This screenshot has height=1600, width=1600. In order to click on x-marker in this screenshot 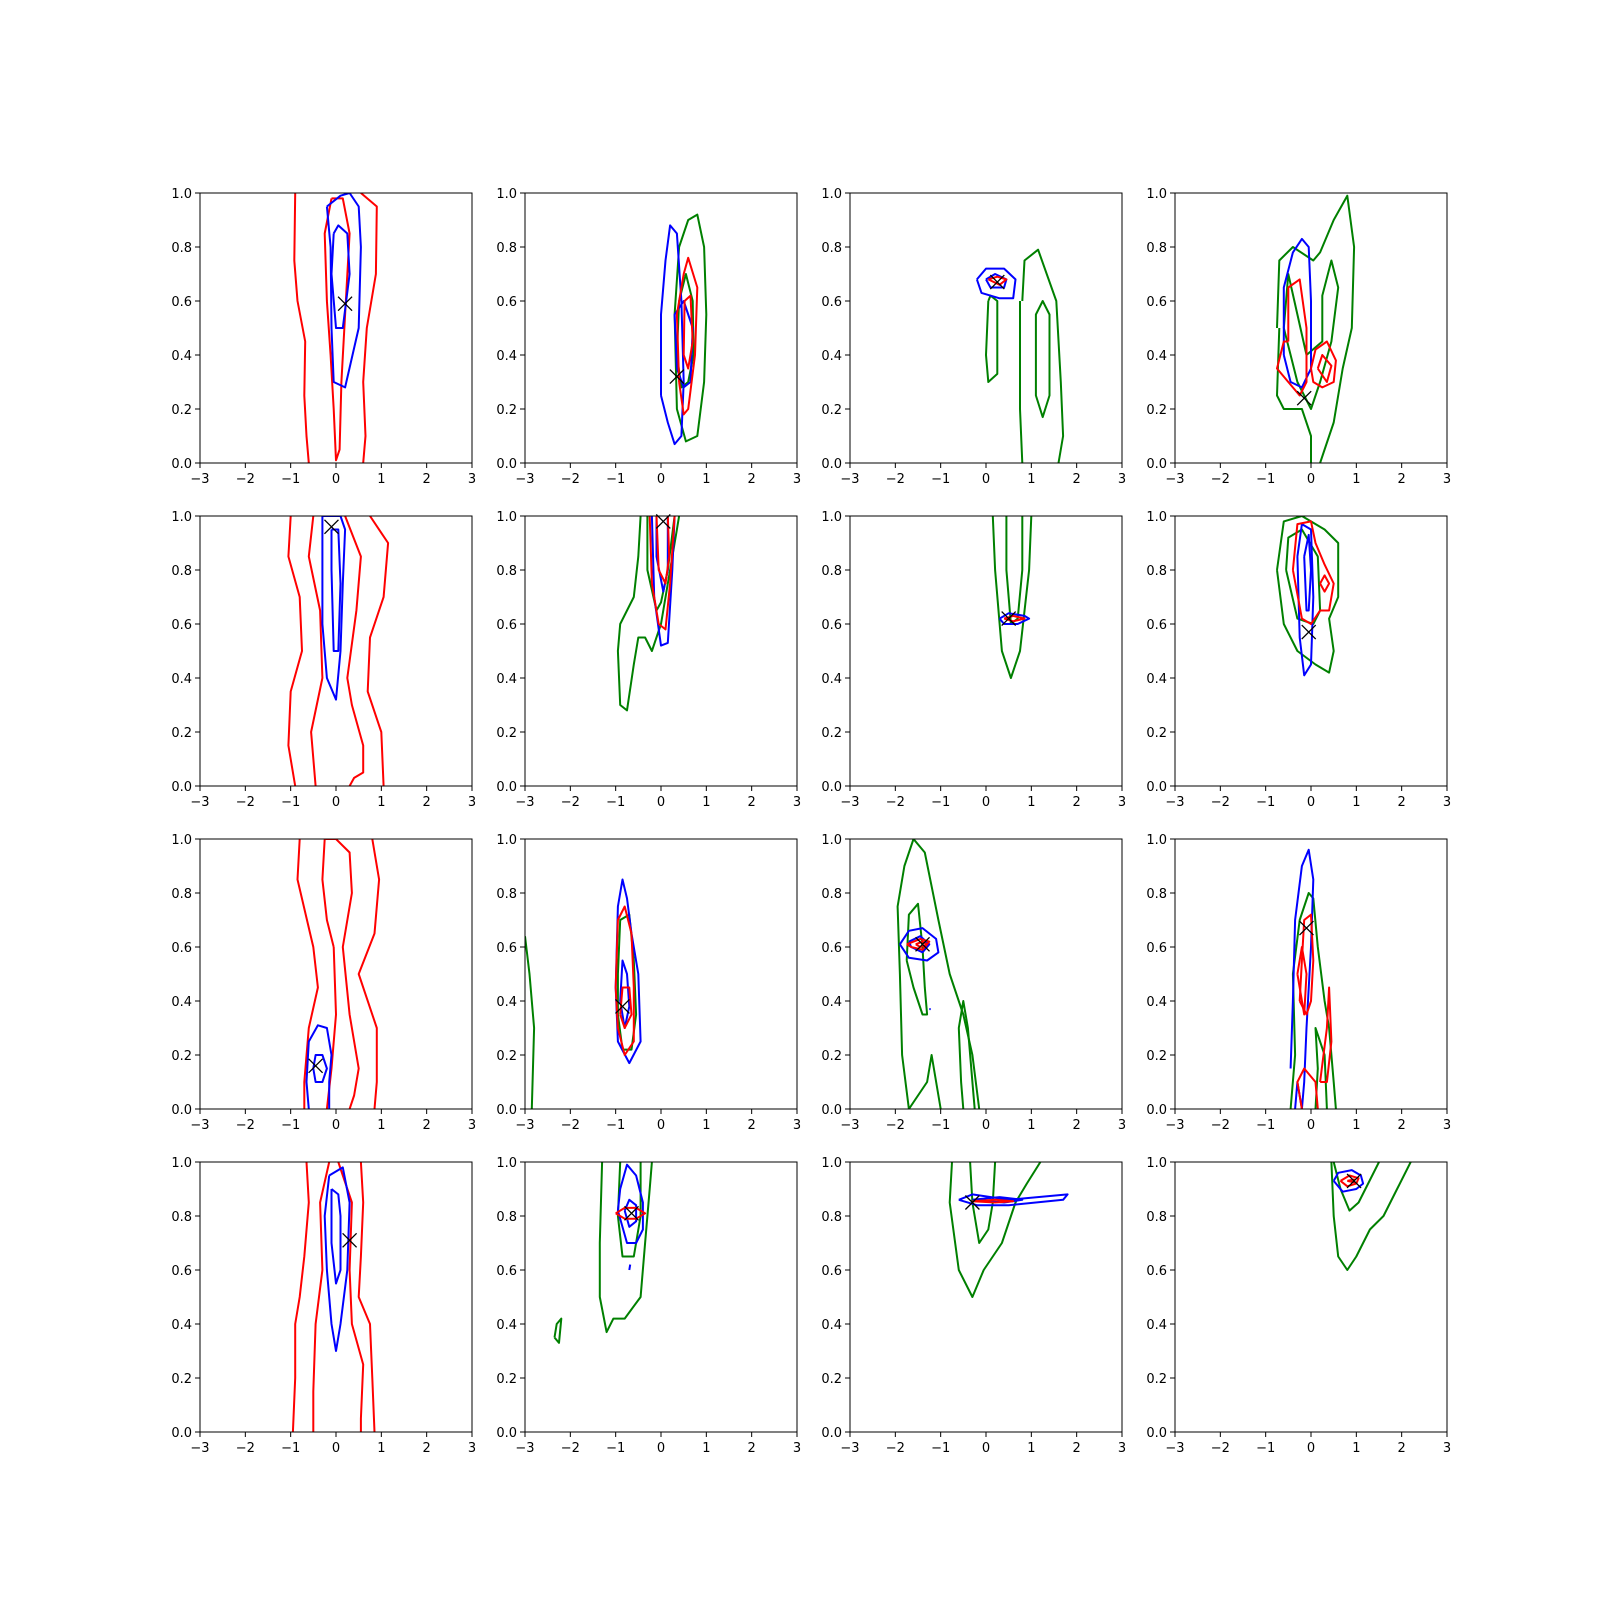, I will do `click(345, 304)`.